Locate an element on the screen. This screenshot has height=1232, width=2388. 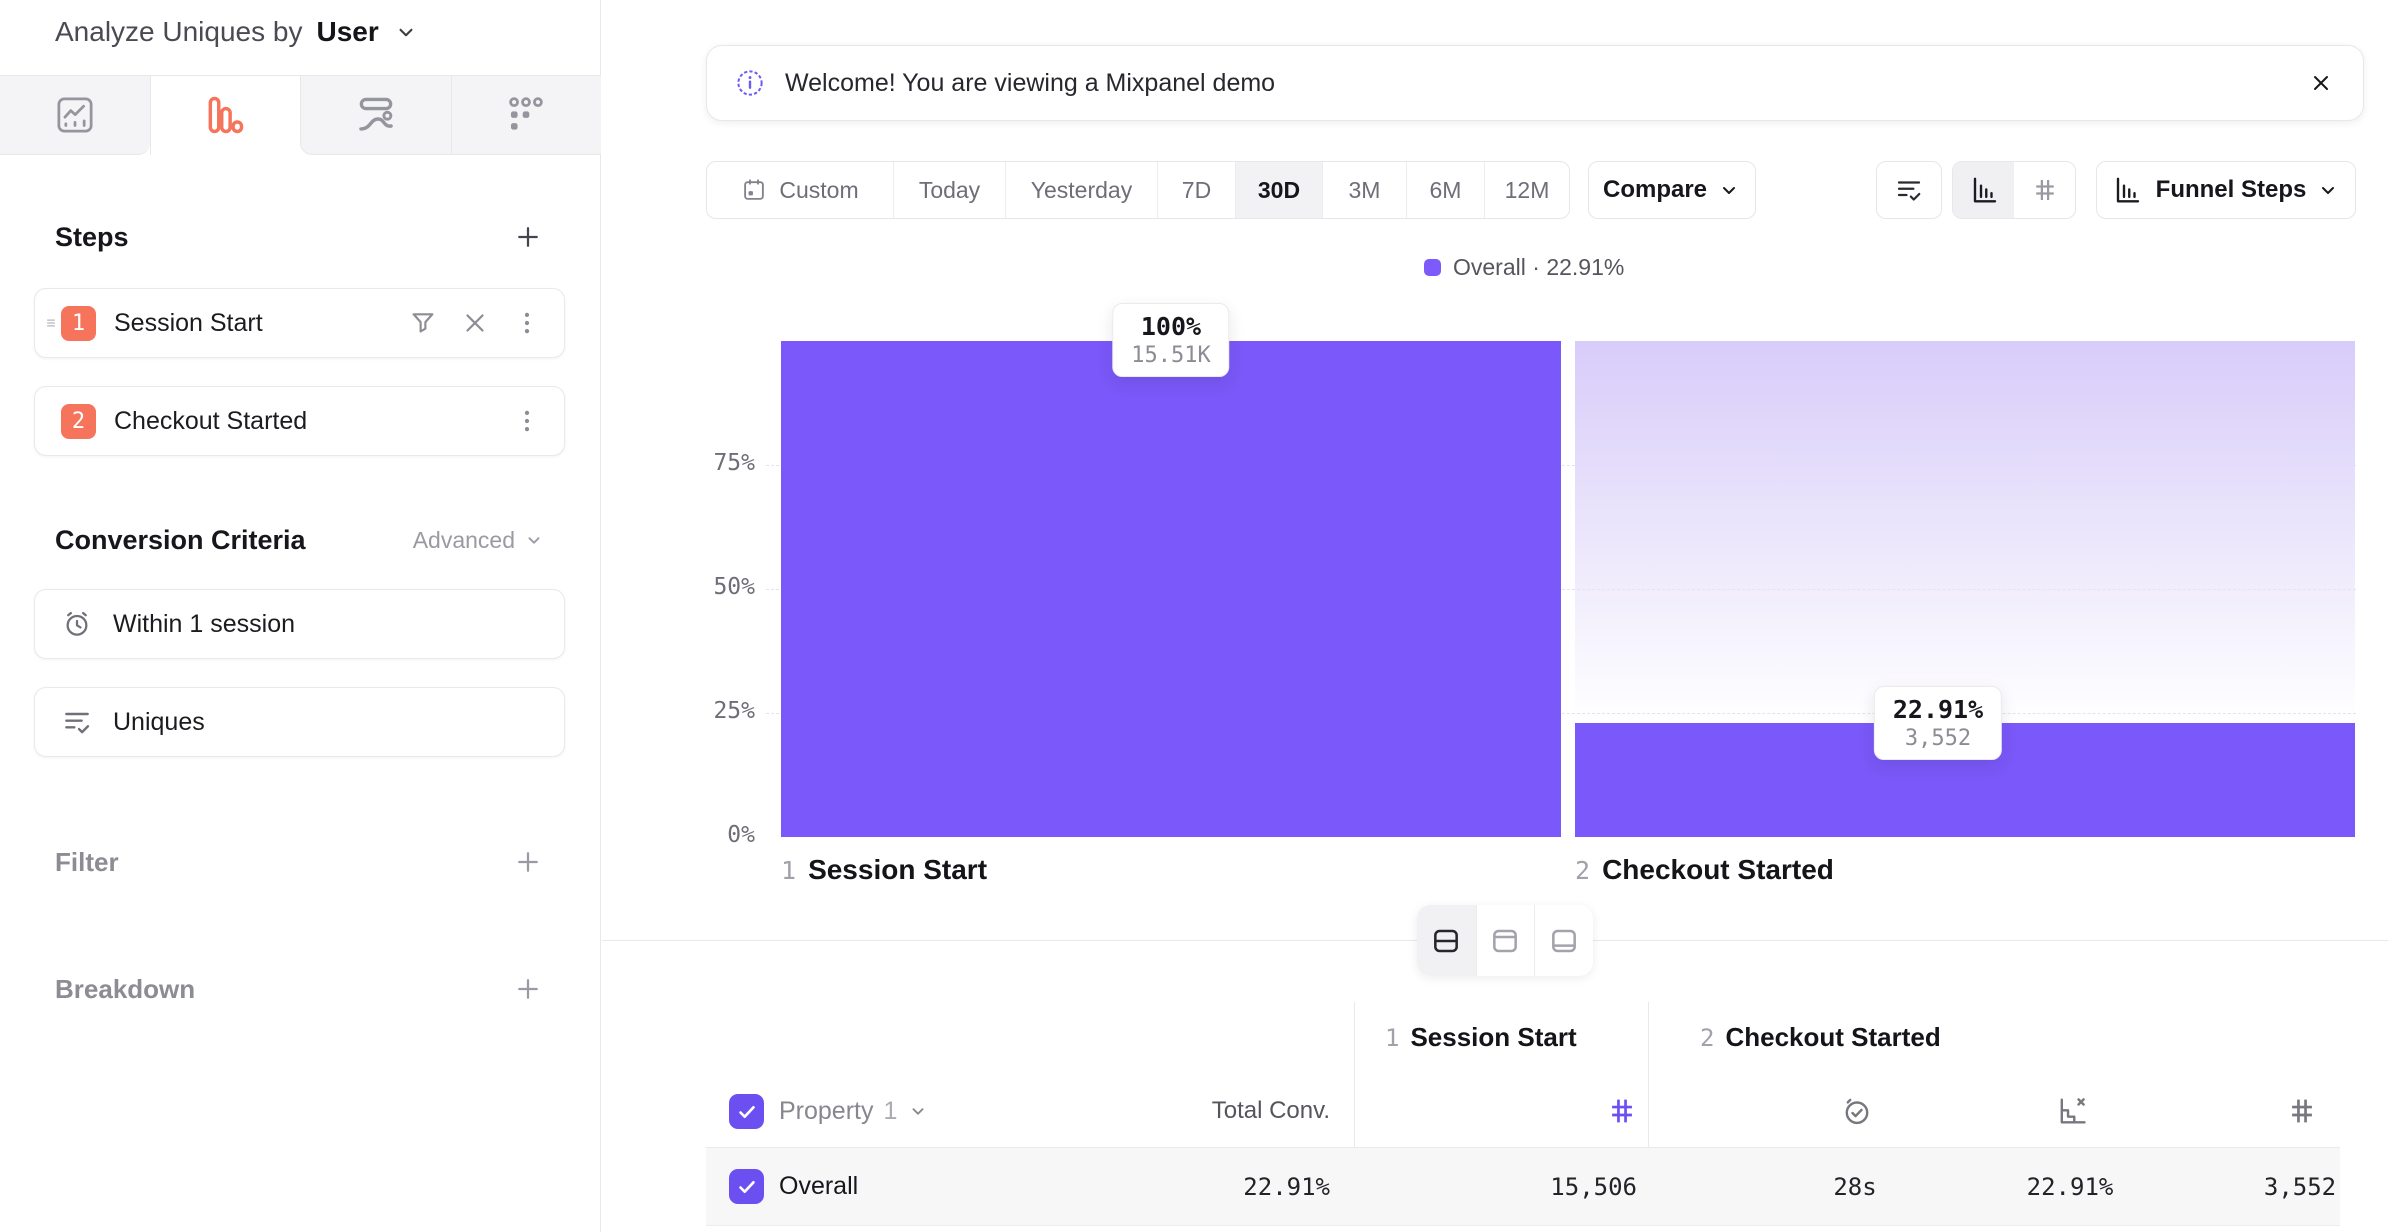
flows-icon is located at coordinates (376, 115).